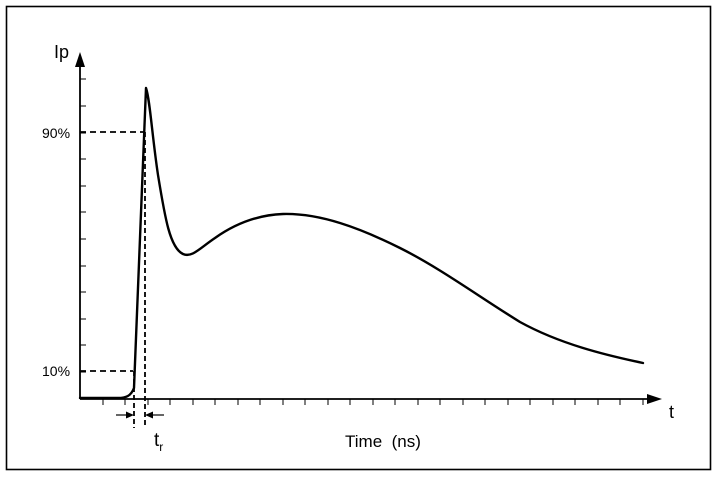  What do you see at coordinates (654, 399) in the screenshot?
I see `x-axis-arrowhead` at bounding box center [654, 399].